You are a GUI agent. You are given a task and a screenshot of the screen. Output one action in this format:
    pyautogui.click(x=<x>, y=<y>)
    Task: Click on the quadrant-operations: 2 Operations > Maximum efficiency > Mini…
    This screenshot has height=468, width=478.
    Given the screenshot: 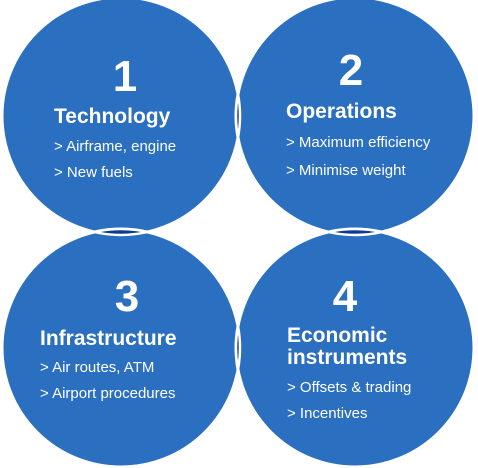 What is the action you would take?
    pyautogui.click(x=358, y=112)
    